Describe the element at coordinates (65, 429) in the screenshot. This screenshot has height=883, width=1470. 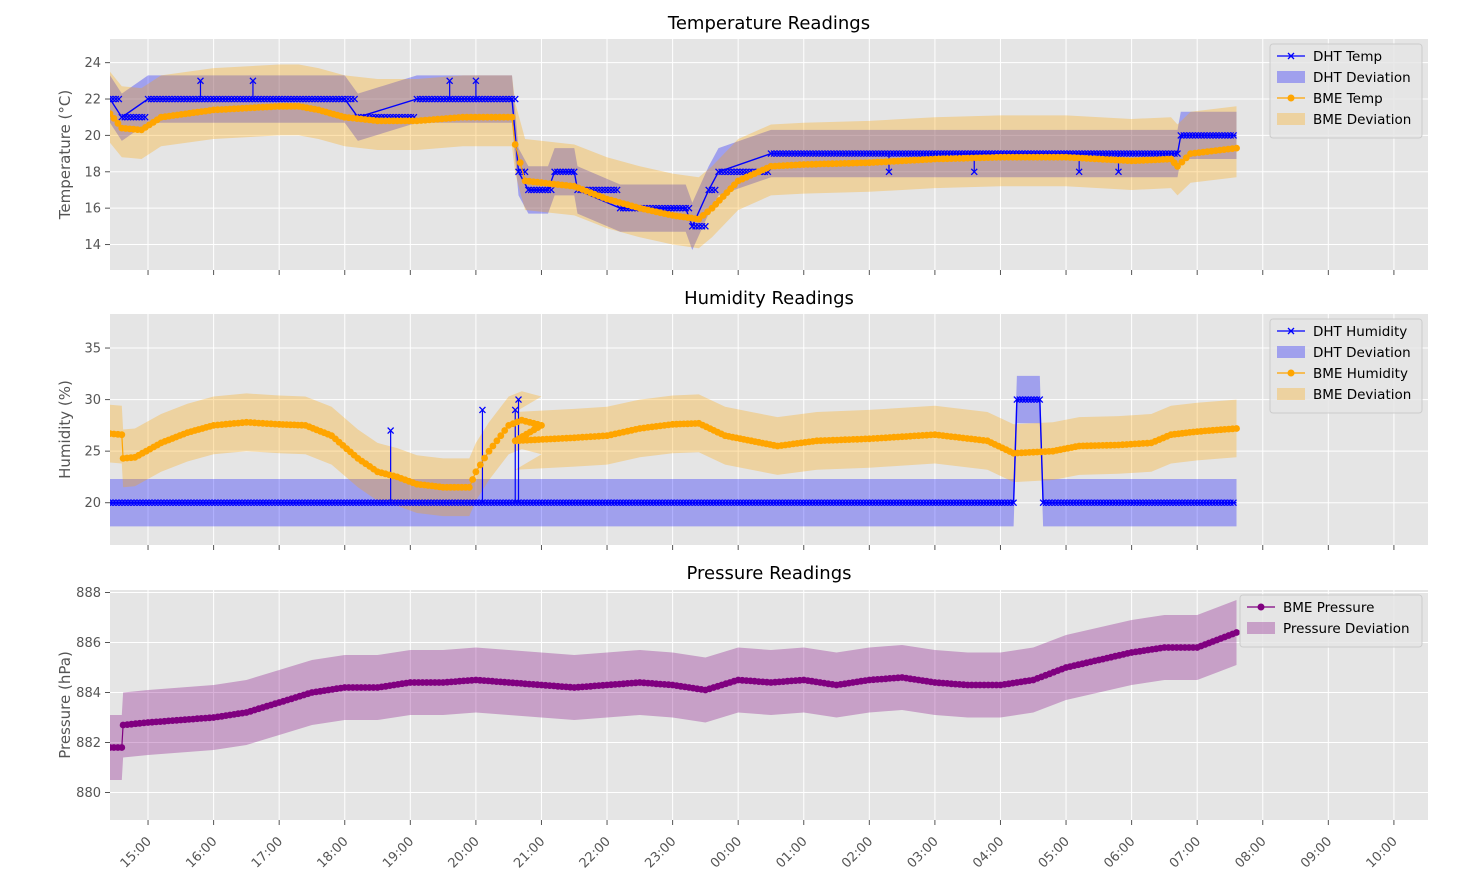
I see `humidity-y-axis-label: Humidity (%)` at that location.